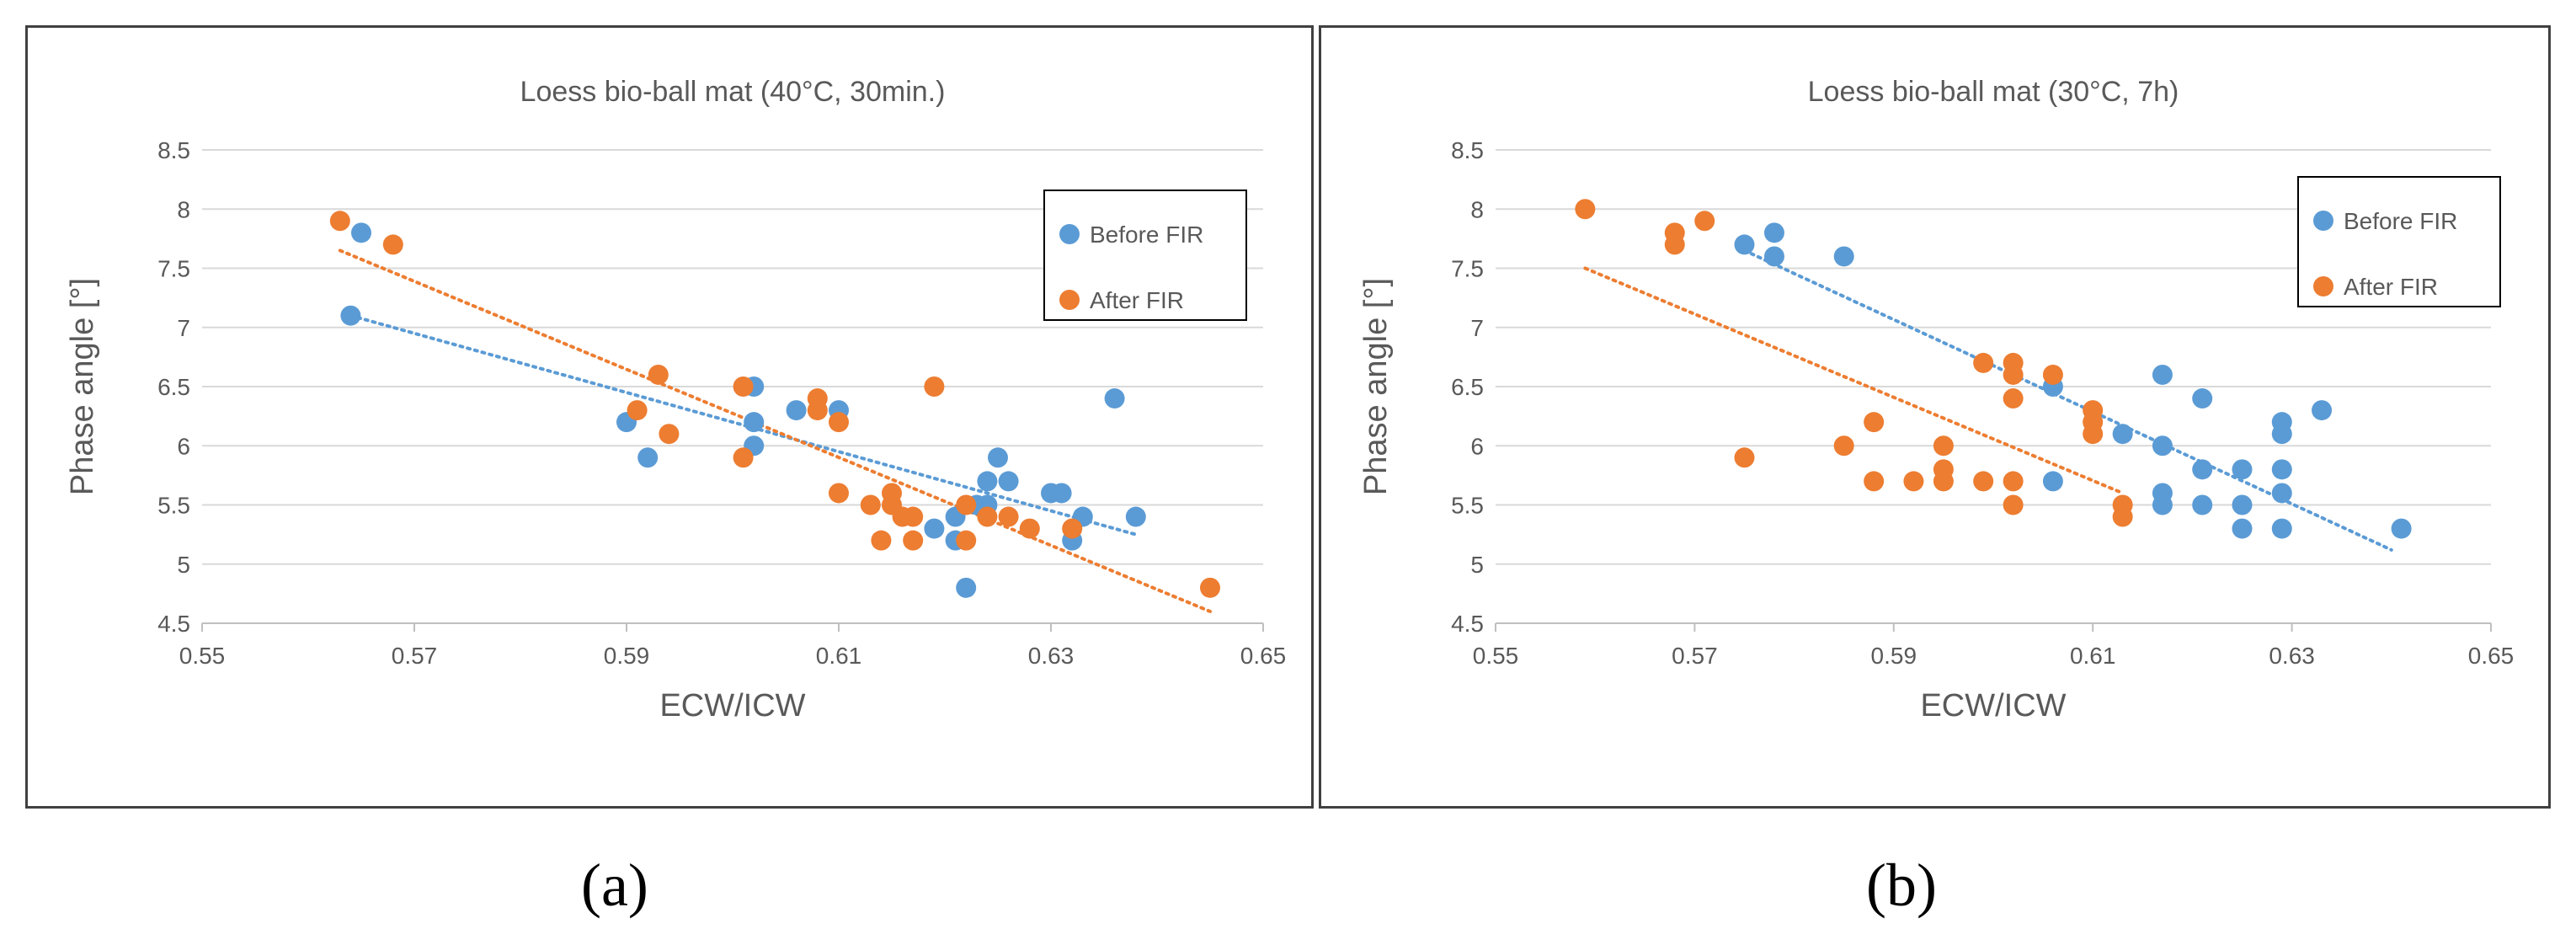  I want to click on chart-a-y-tick-label: 8.5, so click(173, 150).